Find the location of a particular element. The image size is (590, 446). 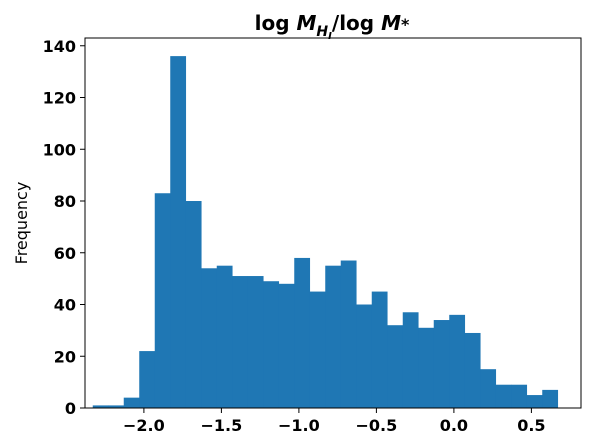

x-tick-label: 0.5 is located at coordinates (531, 425).